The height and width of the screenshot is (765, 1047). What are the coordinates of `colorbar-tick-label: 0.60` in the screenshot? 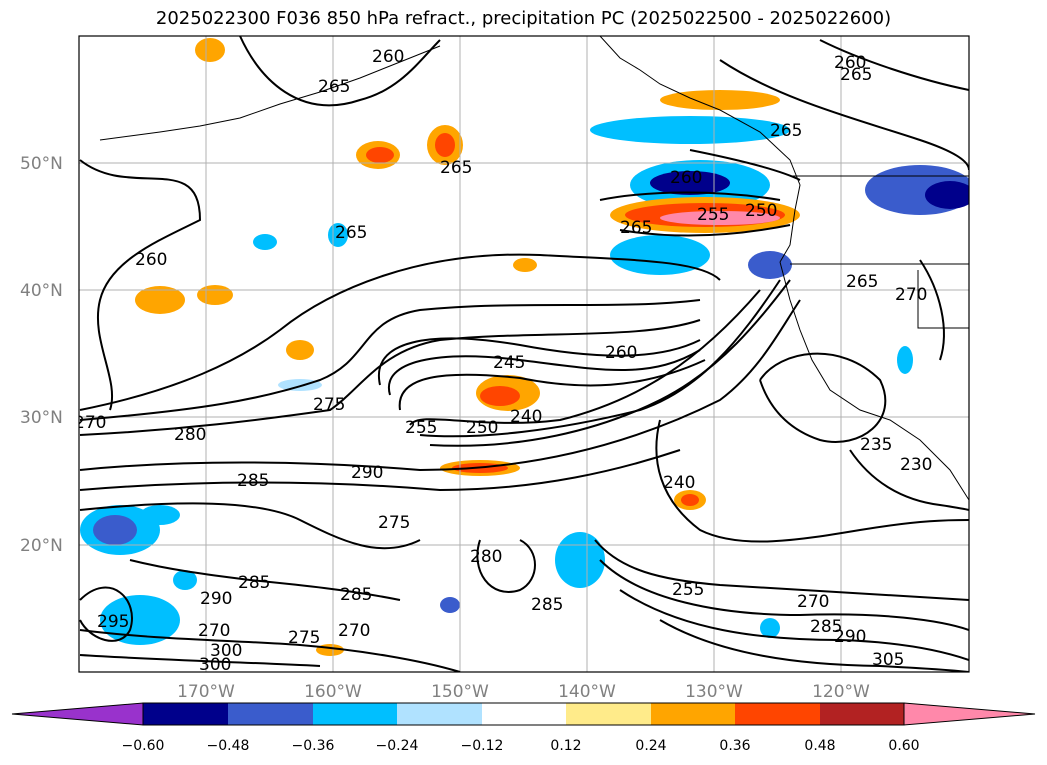 It's located at (903, 746).